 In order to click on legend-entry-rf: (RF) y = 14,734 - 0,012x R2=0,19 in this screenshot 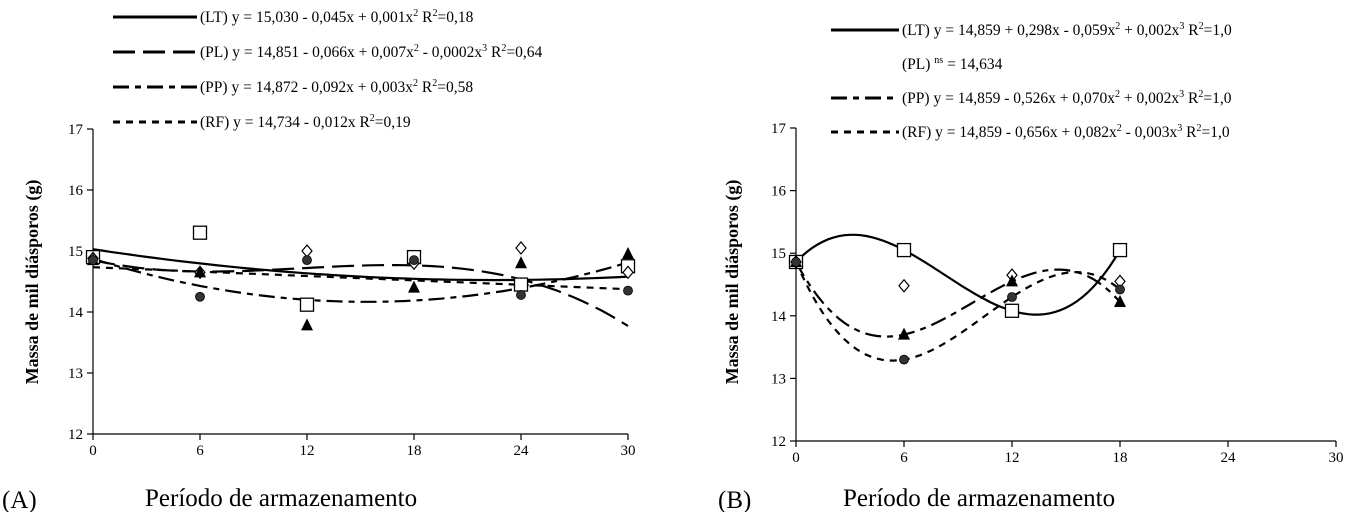, I will do `click(305, 122)`.